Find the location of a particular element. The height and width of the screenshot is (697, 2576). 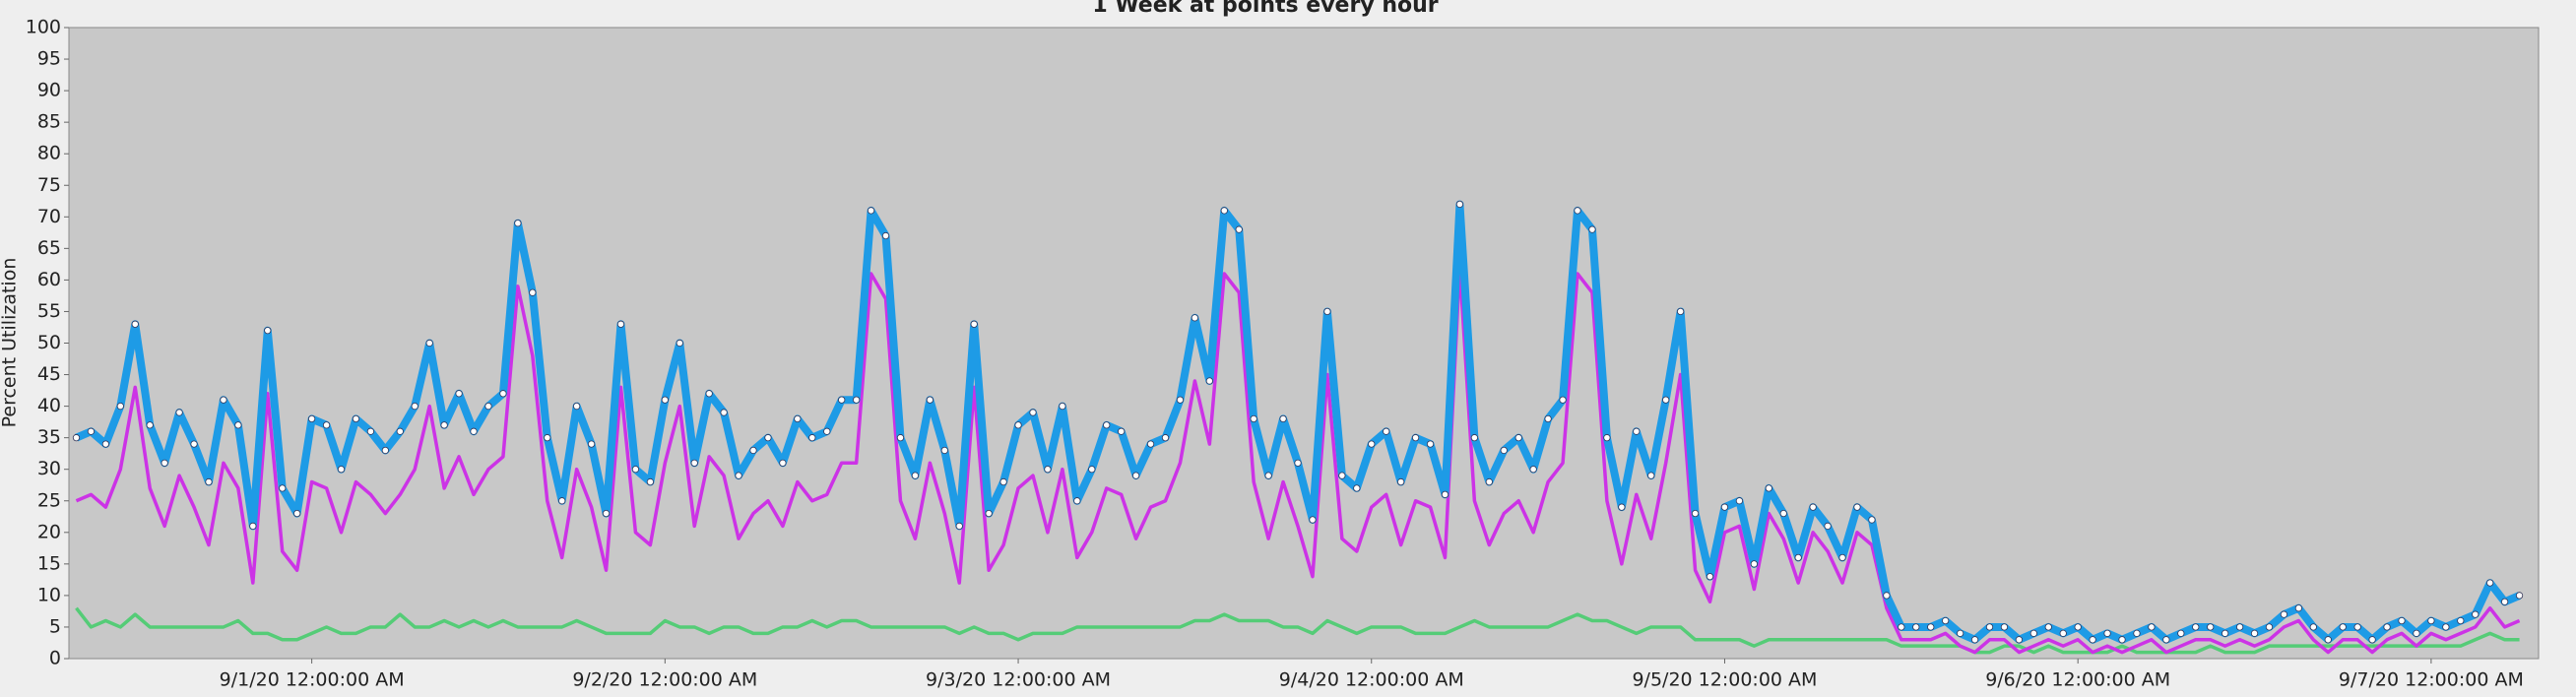

y-tick-label: 50 is located at coordinates (49, 343).